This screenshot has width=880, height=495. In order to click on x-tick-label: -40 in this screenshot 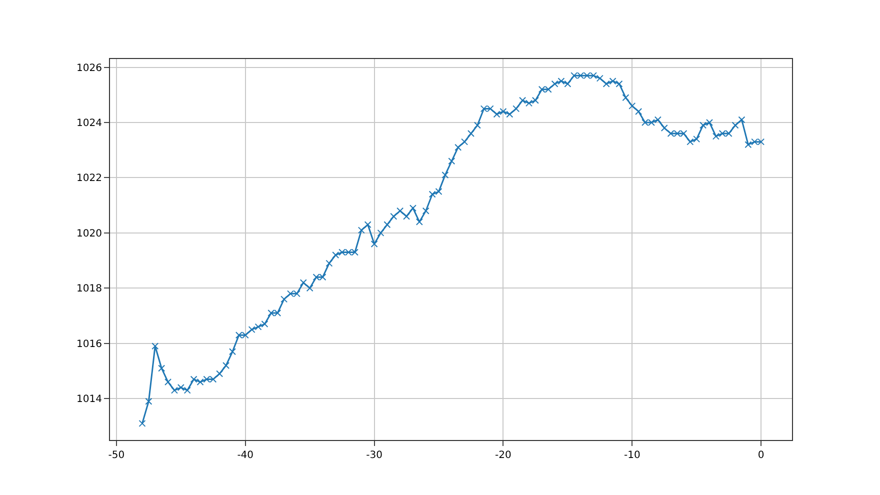, I will do `click(245, 455)`.